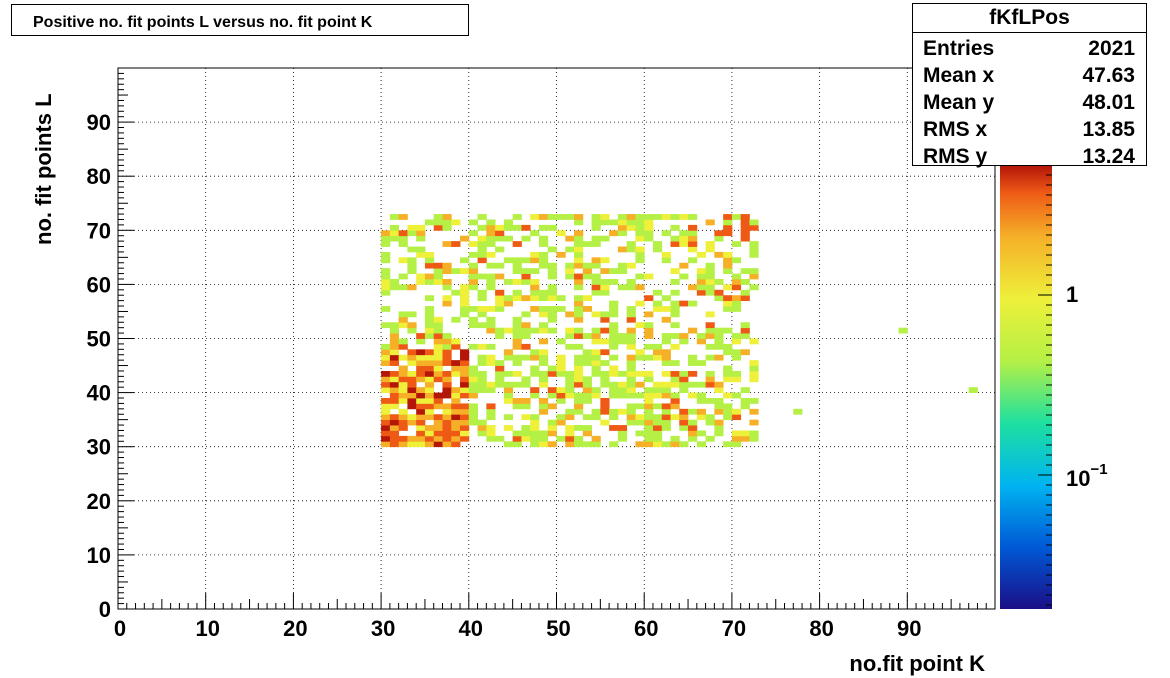 The height and width of the screenshot is (678, 1170). What do you see at coordinates (1111, 48) in the screenshot?
I see `stats-value: 2021` at bounding box center [1111, 48].